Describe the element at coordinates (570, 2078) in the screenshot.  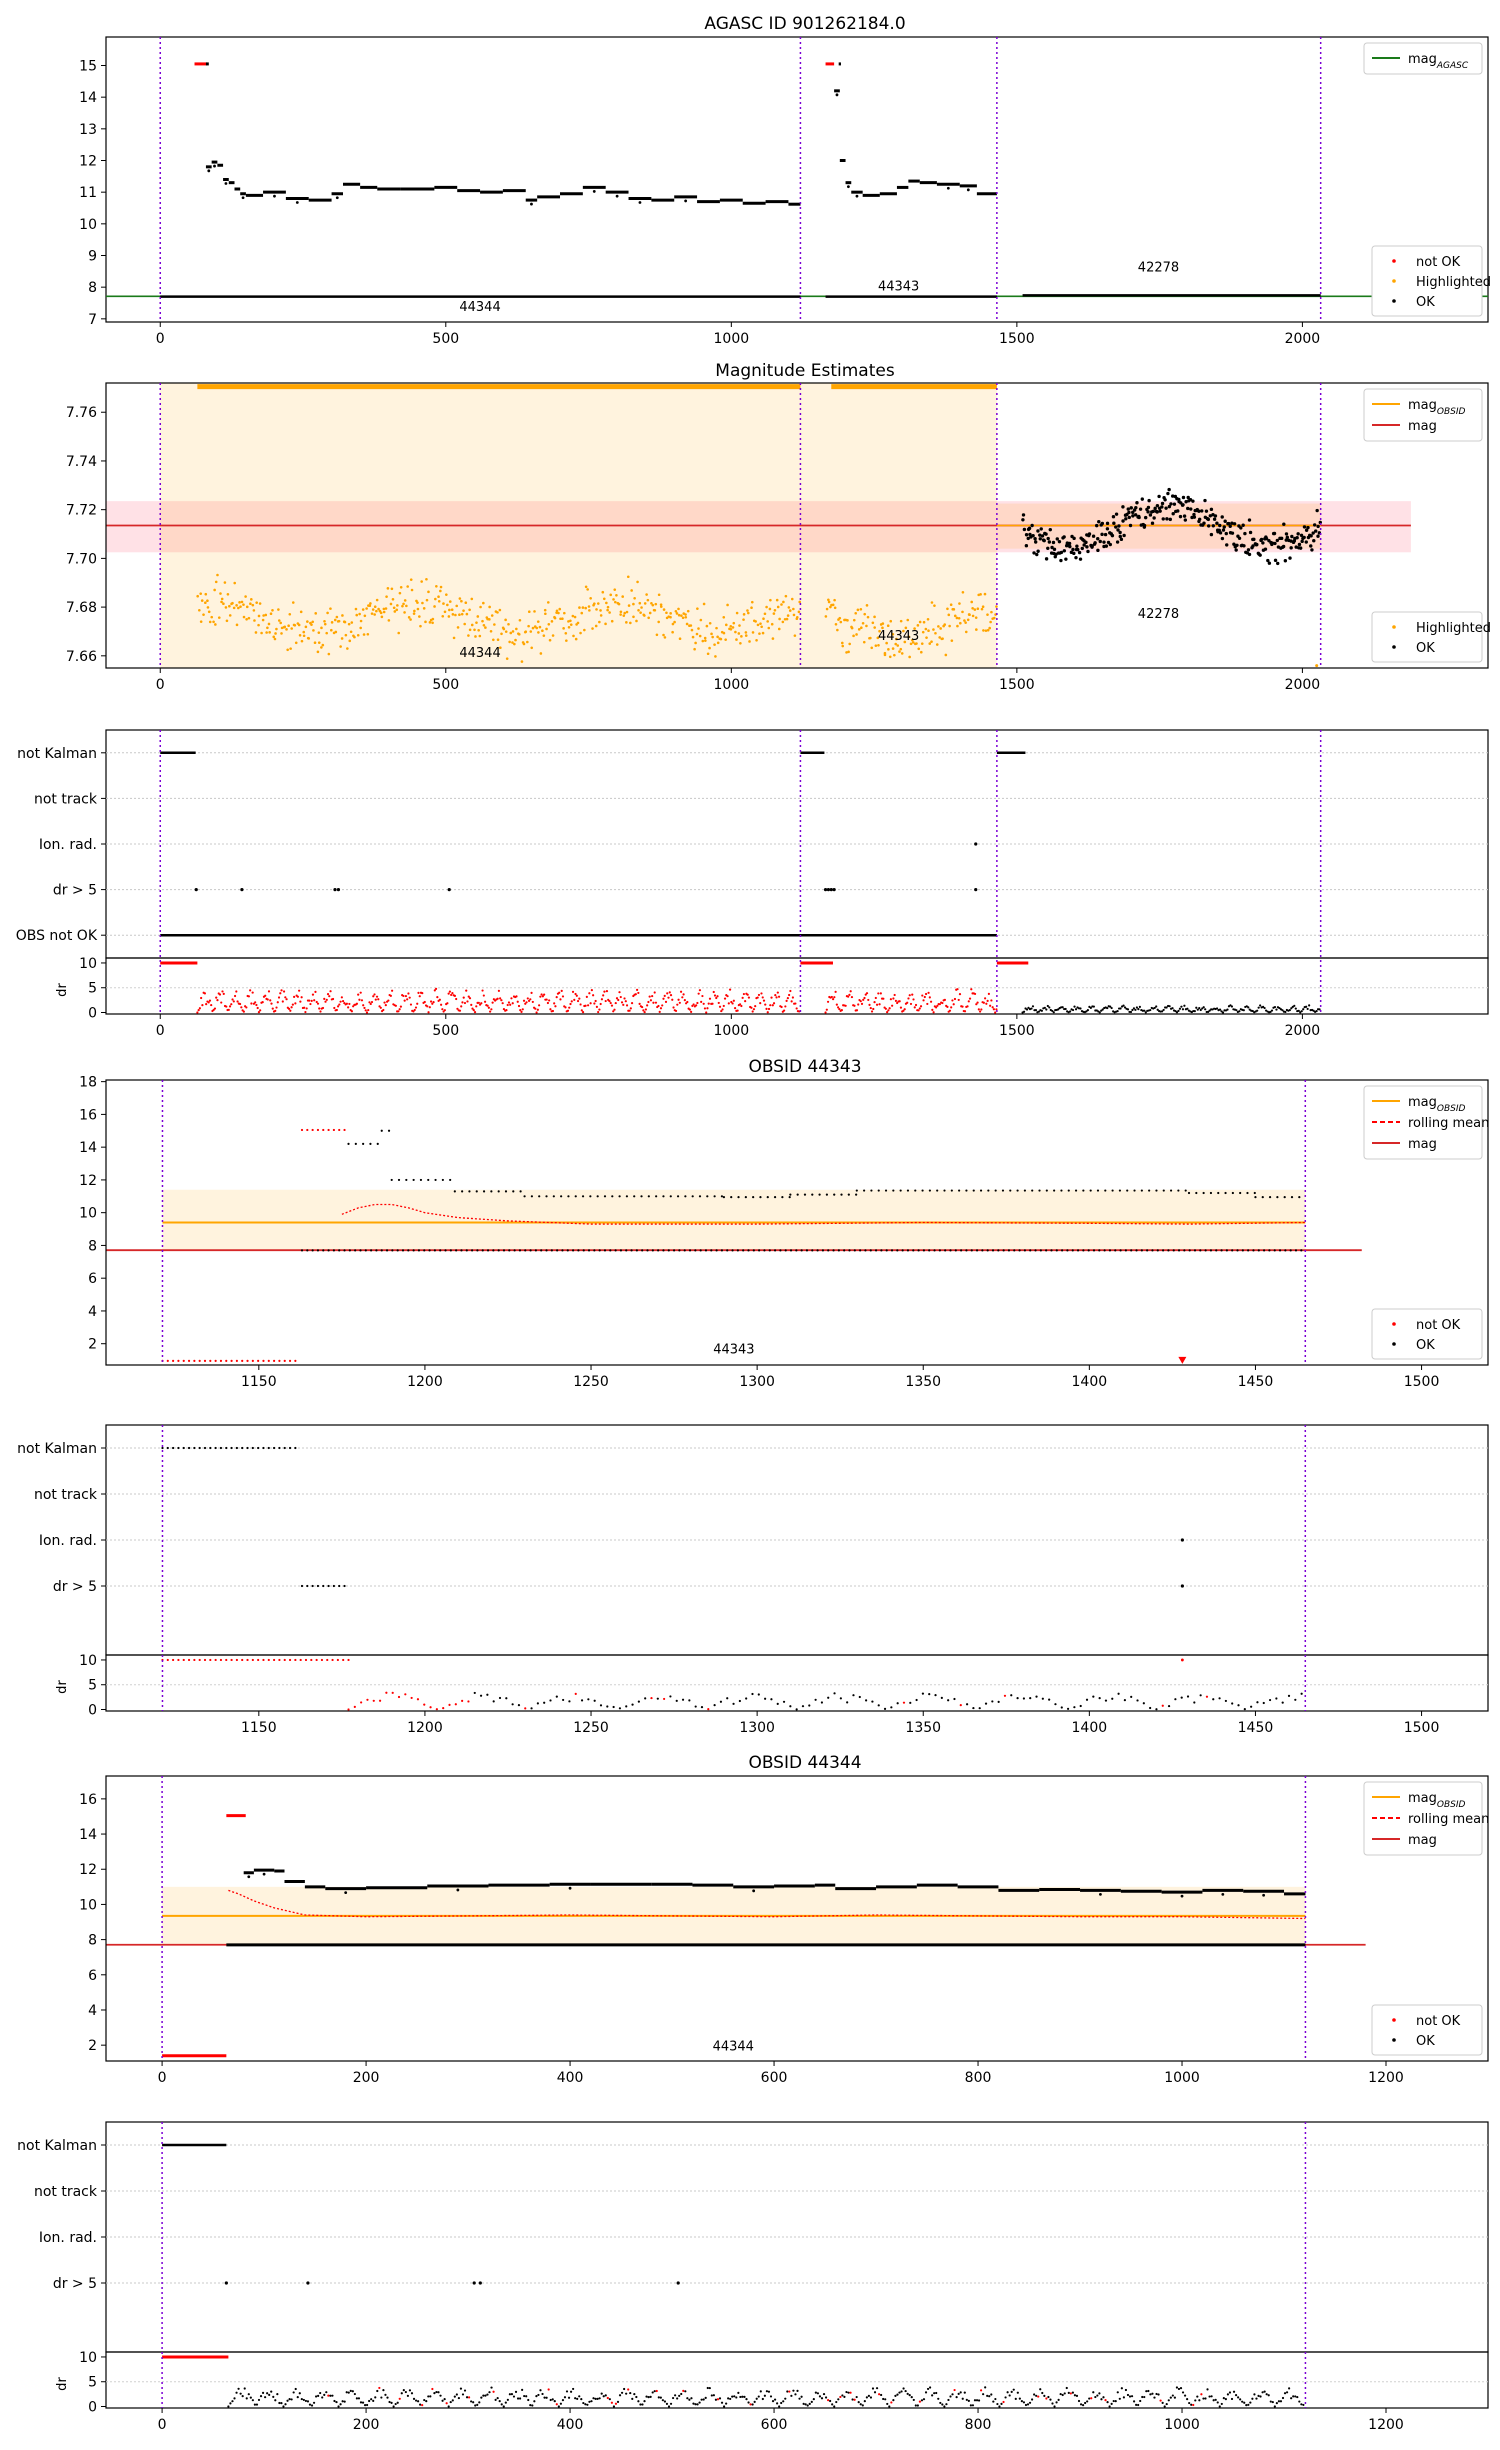
I see `x-tick-label: 400` at that location.